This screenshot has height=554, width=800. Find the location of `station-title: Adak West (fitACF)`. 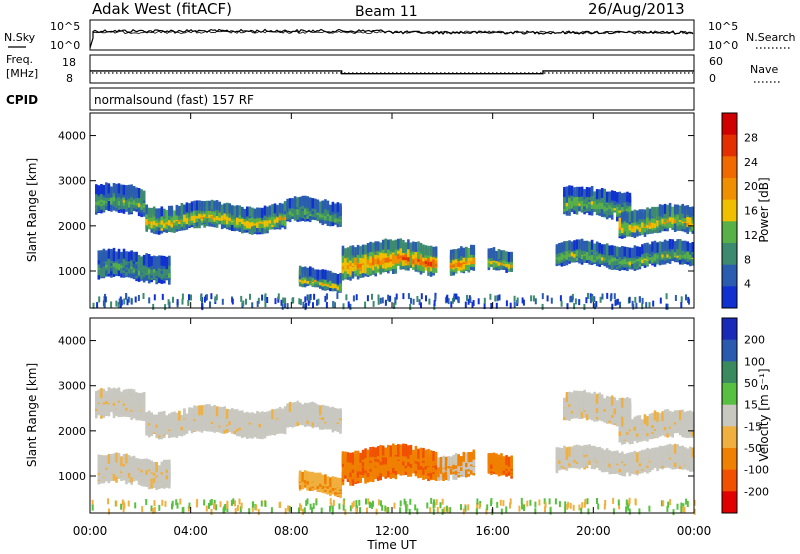

station-title: Adak West (fitACF) is located at coordinates (162, 9).